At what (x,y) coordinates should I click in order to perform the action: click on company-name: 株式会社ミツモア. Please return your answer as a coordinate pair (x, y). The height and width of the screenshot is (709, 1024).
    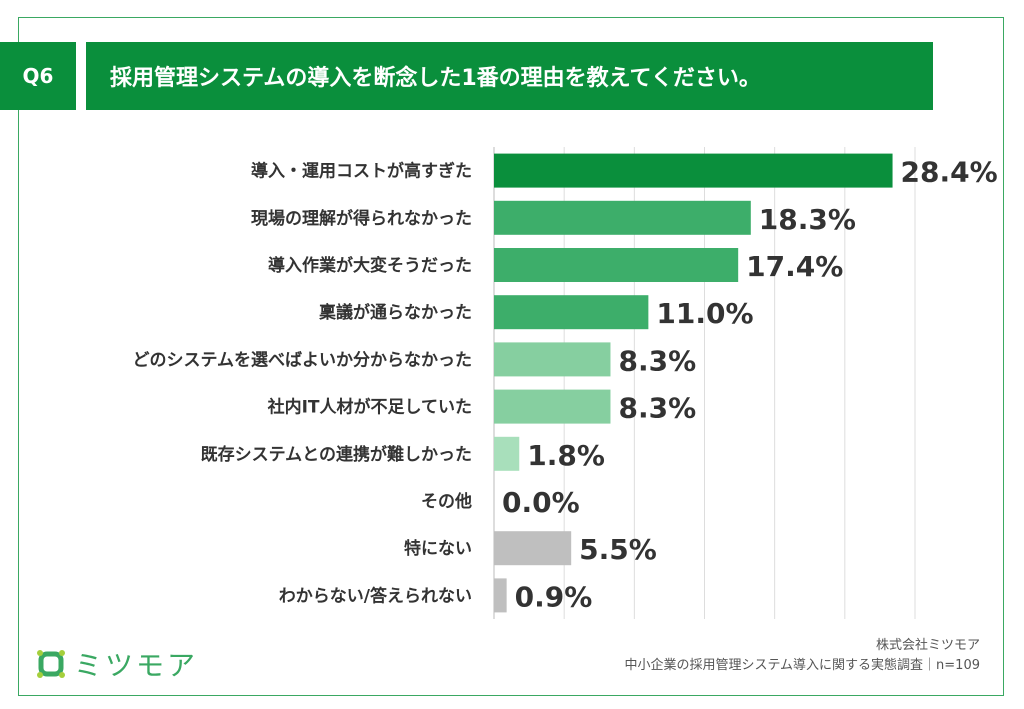
    Looking at the image, I should click on (927, 645).